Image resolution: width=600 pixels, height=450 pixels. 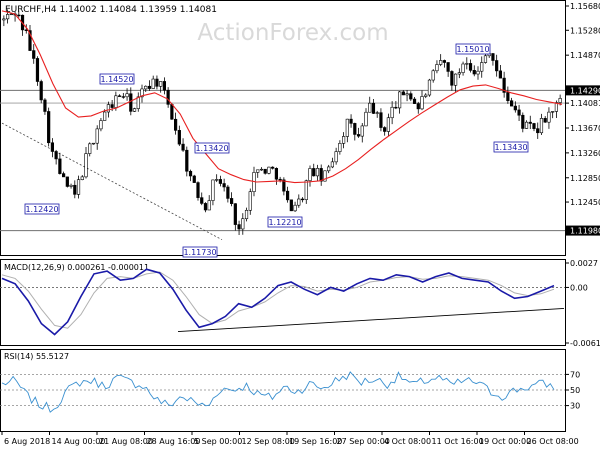 What do you see at coordinates (212, 148) in the screenshot?
I see `price-annotation-2: 1.13420` at bounding box center [212, 148].